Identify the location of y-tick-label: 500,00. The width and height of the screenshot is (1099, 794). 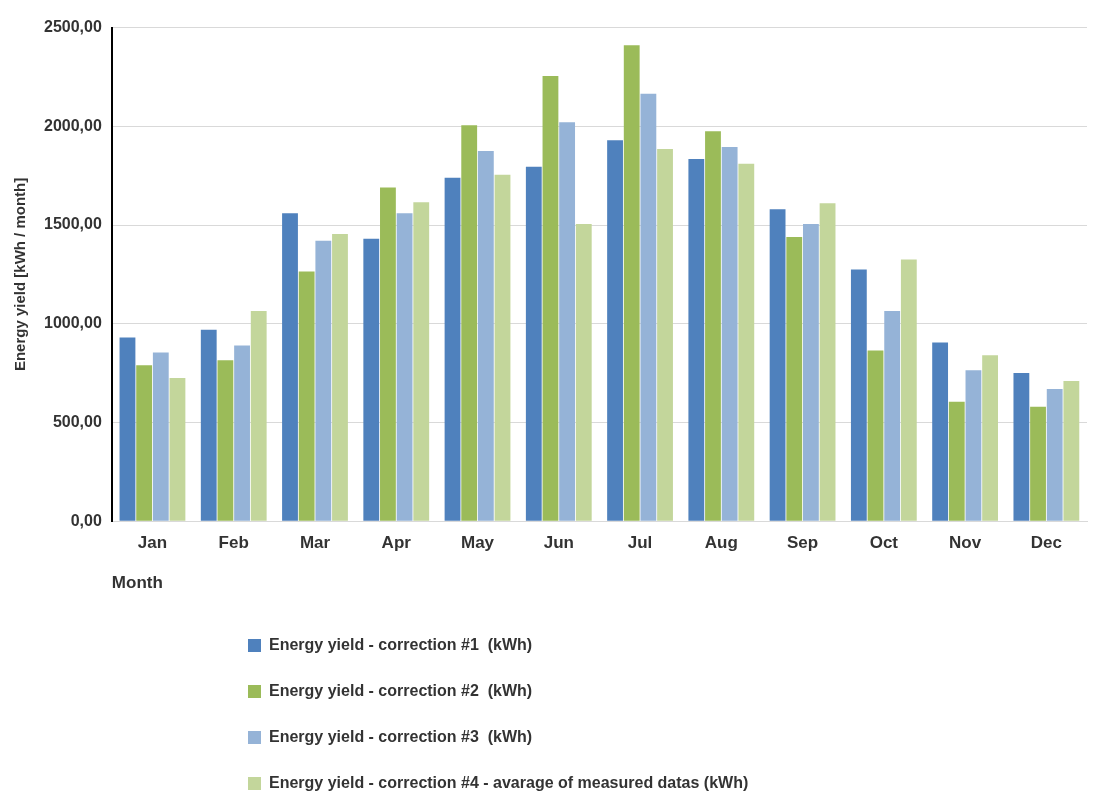
(77, 421).